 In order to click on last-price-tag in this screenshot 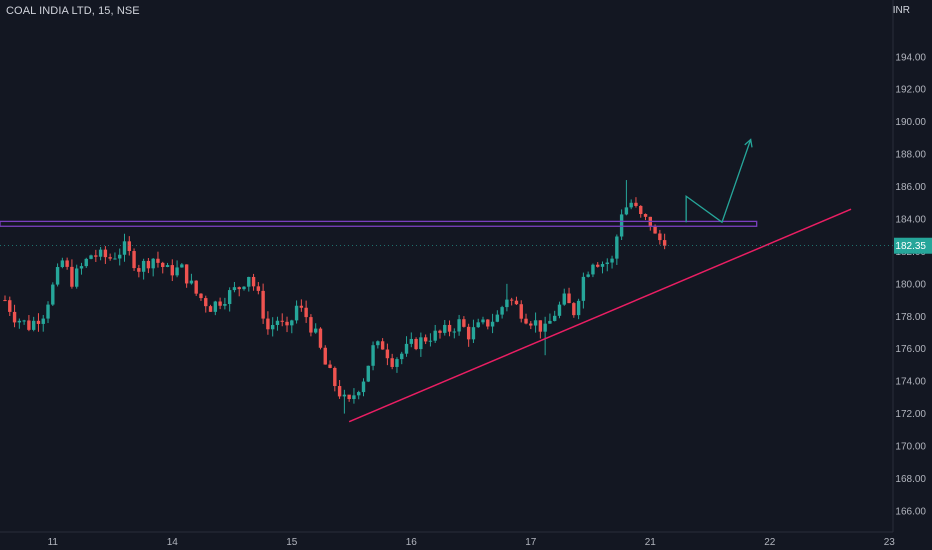, I will do `click(913, 245)`.